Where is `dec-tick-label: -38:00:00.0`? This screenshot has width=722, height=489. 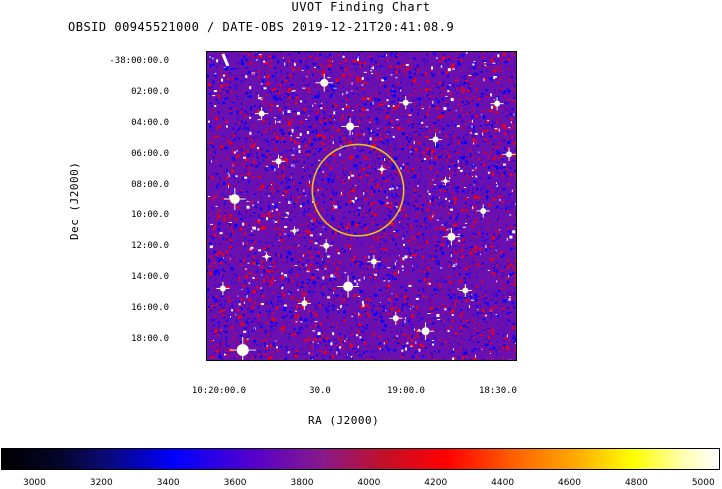 dec-tick-label: -38:00:00.0 is located at coordinates (139, 61).